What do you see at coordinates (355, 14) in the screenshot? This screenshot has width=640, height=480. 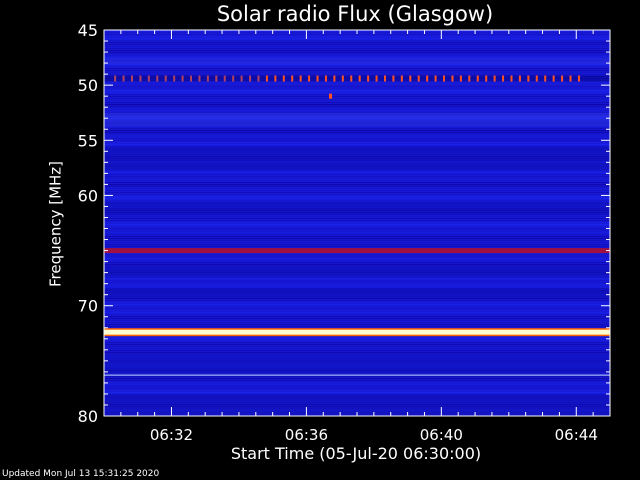 I see `chart-title: Solar radio Flux (Glasgow)` at bounding box center [355, 14].